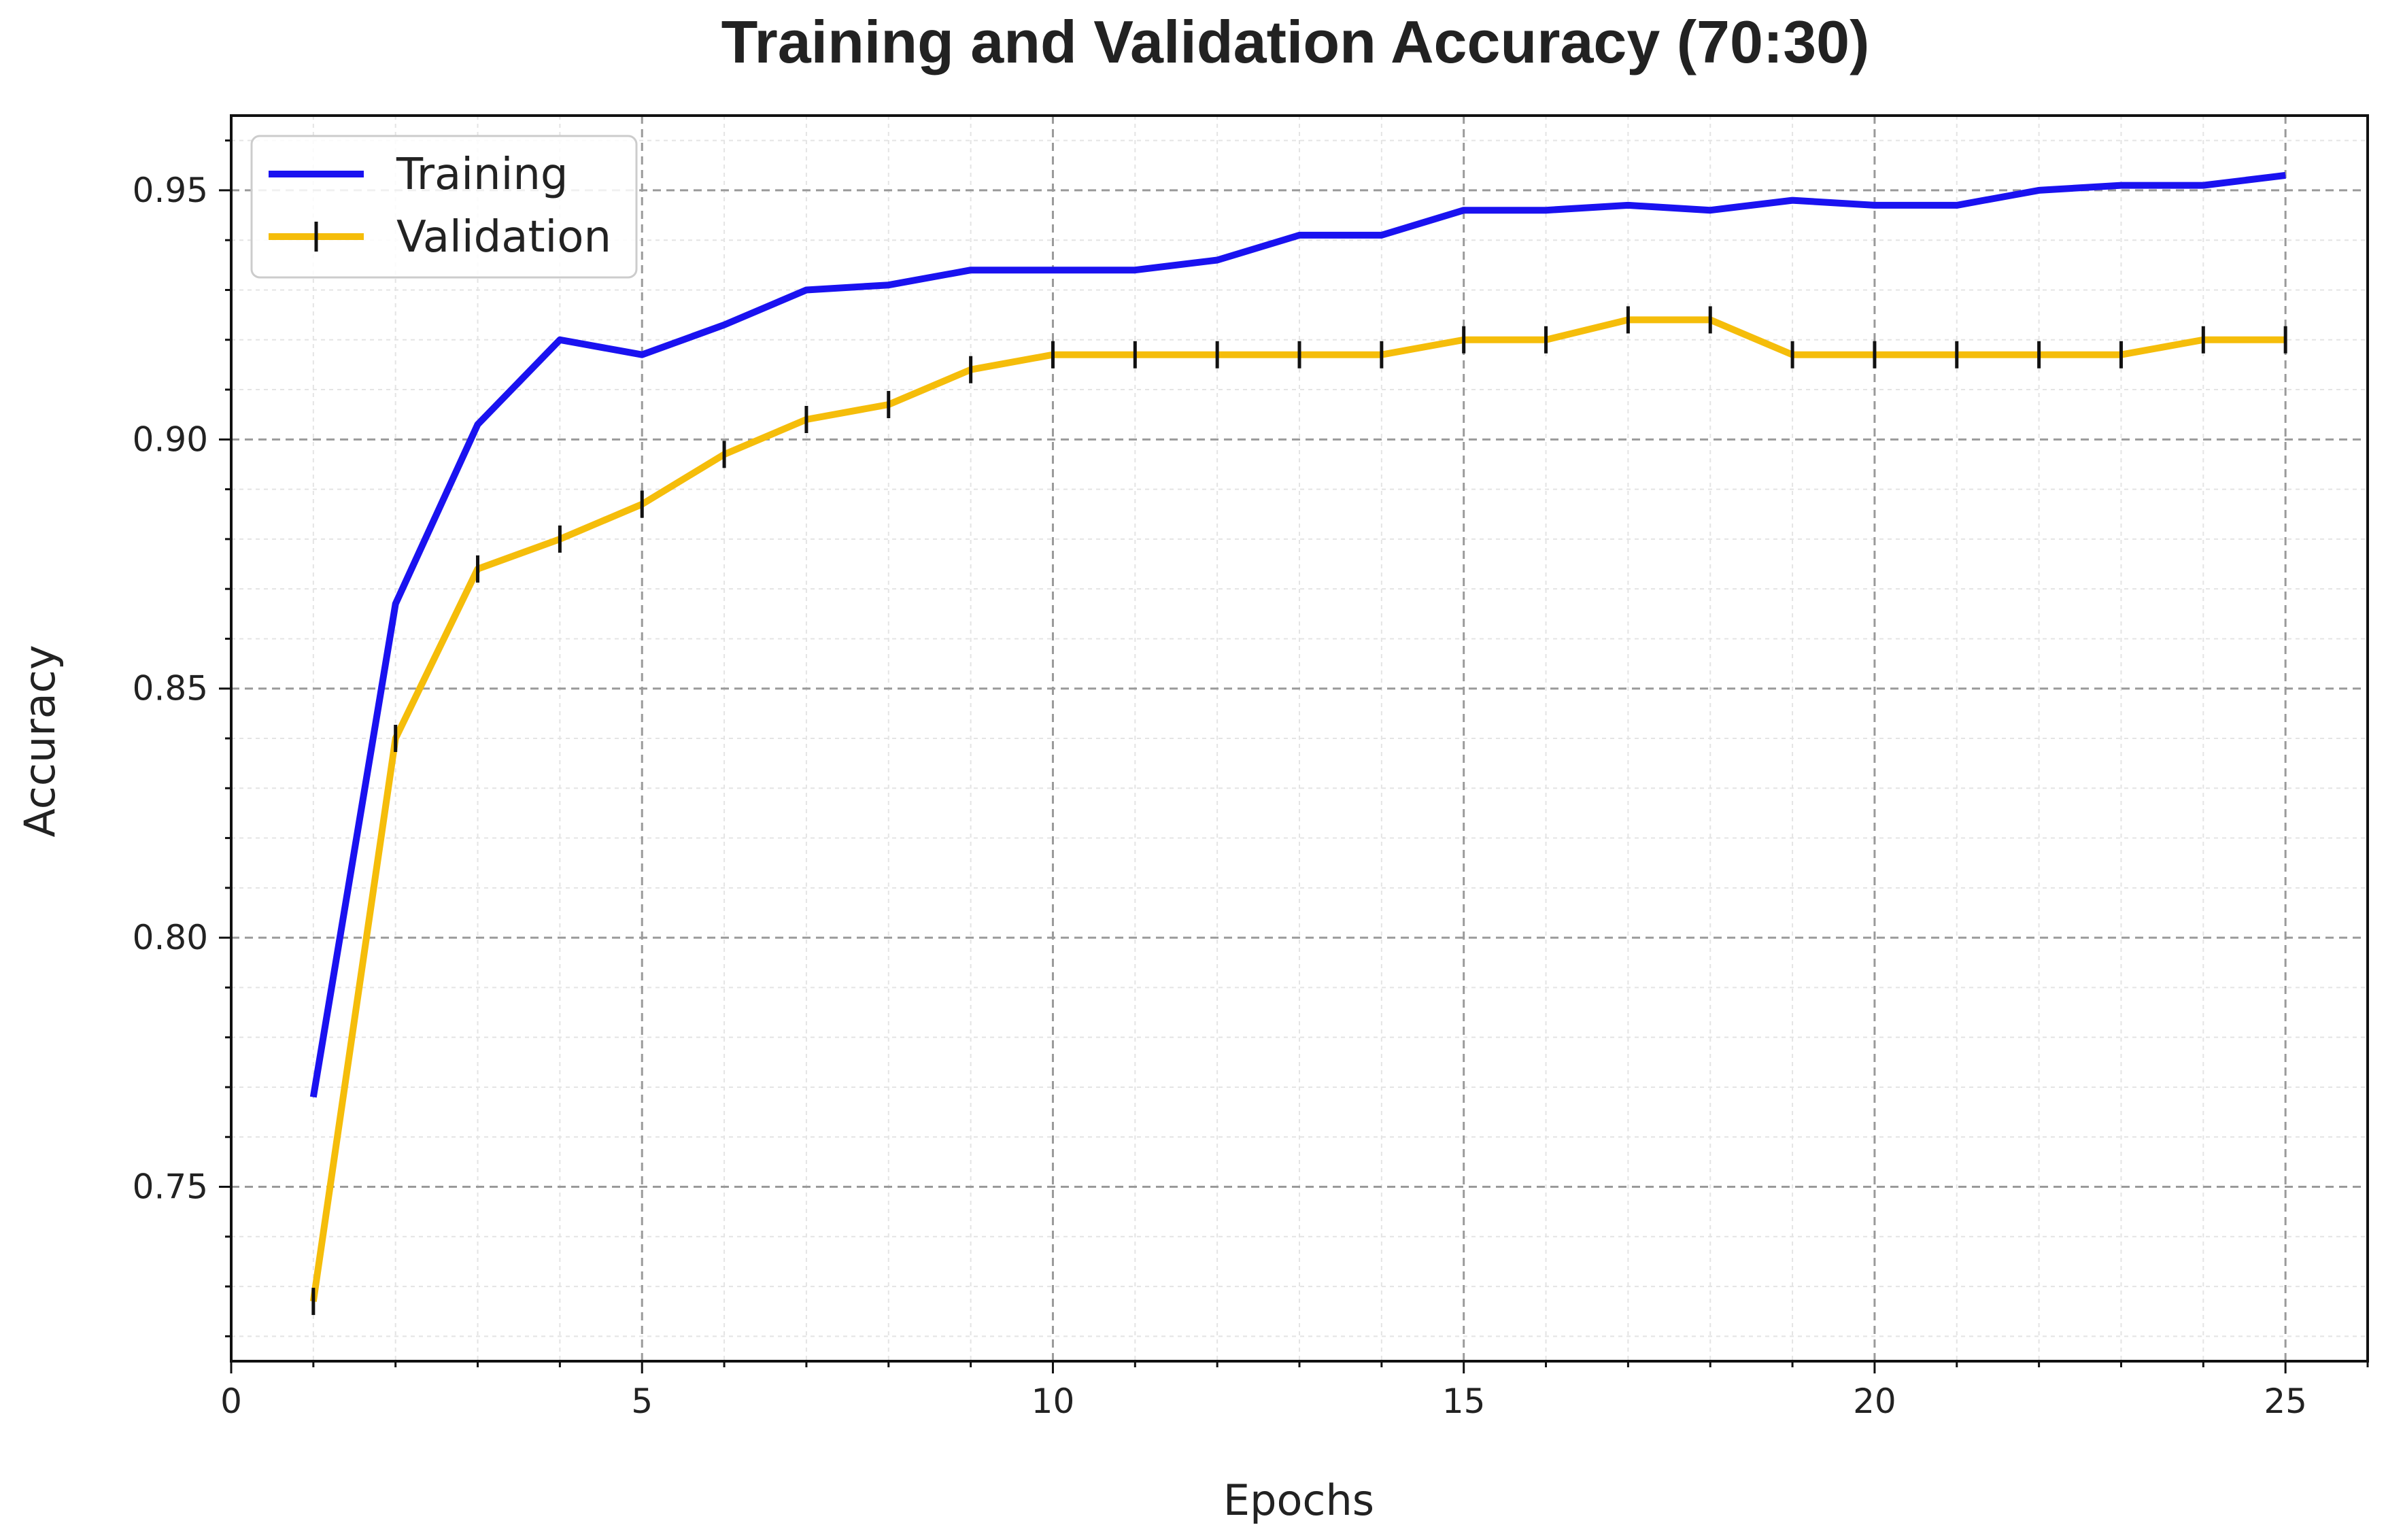  Describe the element at coordinates (1298, 1500) in the screenshot. I see `x-axis-label: Epochs` at that location.